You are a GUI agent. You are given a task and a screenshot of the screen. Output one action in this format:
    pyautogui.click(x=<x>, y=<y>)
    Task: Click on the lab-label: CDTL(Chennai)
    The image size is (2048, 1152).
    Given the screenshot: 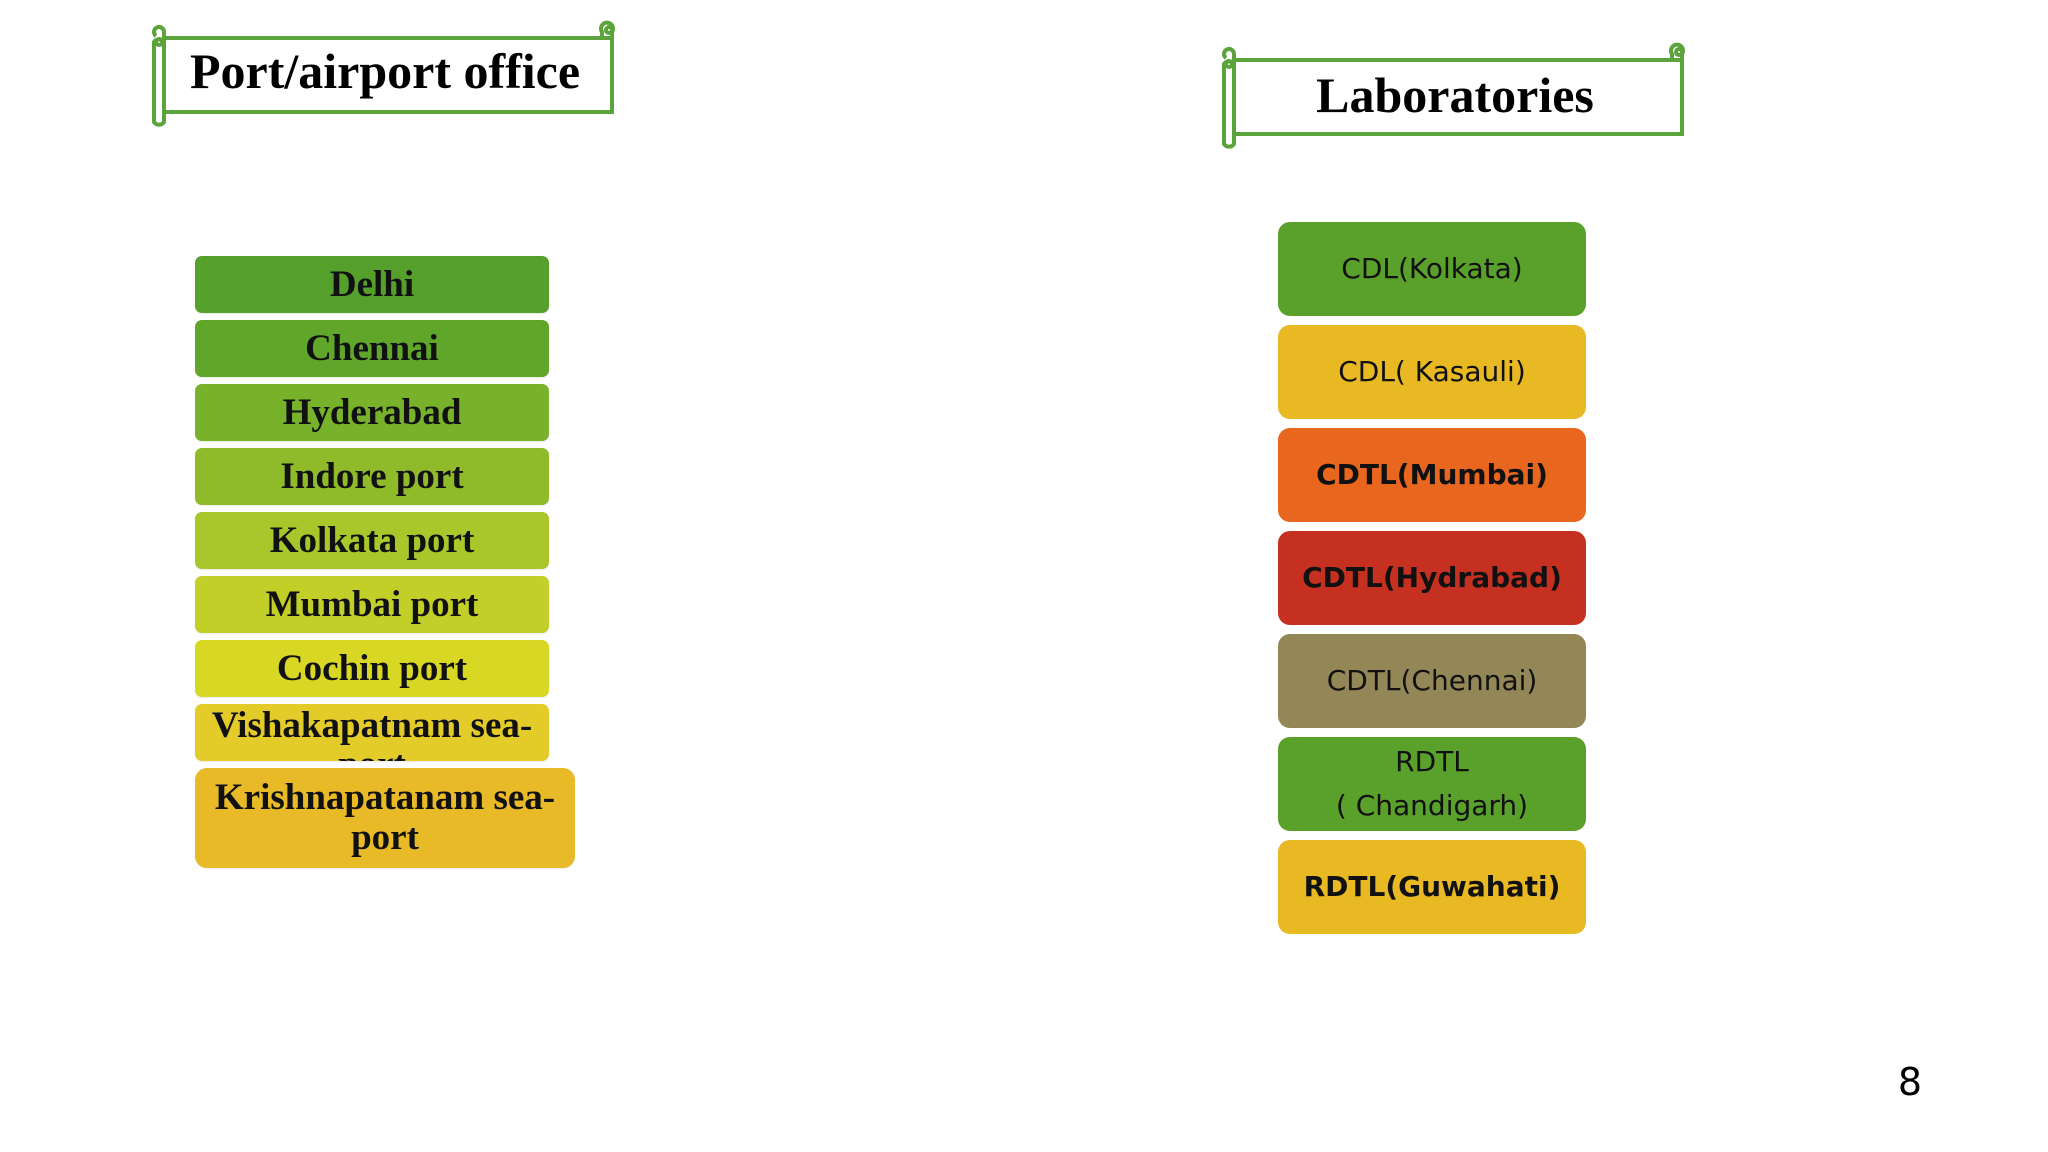 What is the action you would take?
    pyautogui.click(x=1432, y=680)
    